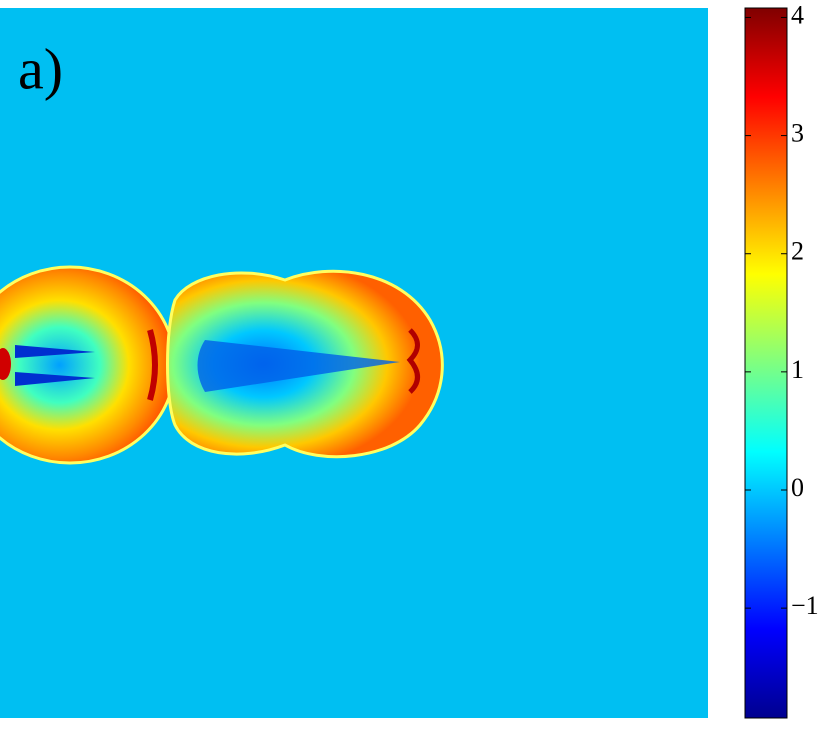 Image resolution: width=830 pixels, height=732 pixels. Describe the element at coordinates (797, 14) in the screenshot. I see `colorbar-tick-label: 4` at that location.